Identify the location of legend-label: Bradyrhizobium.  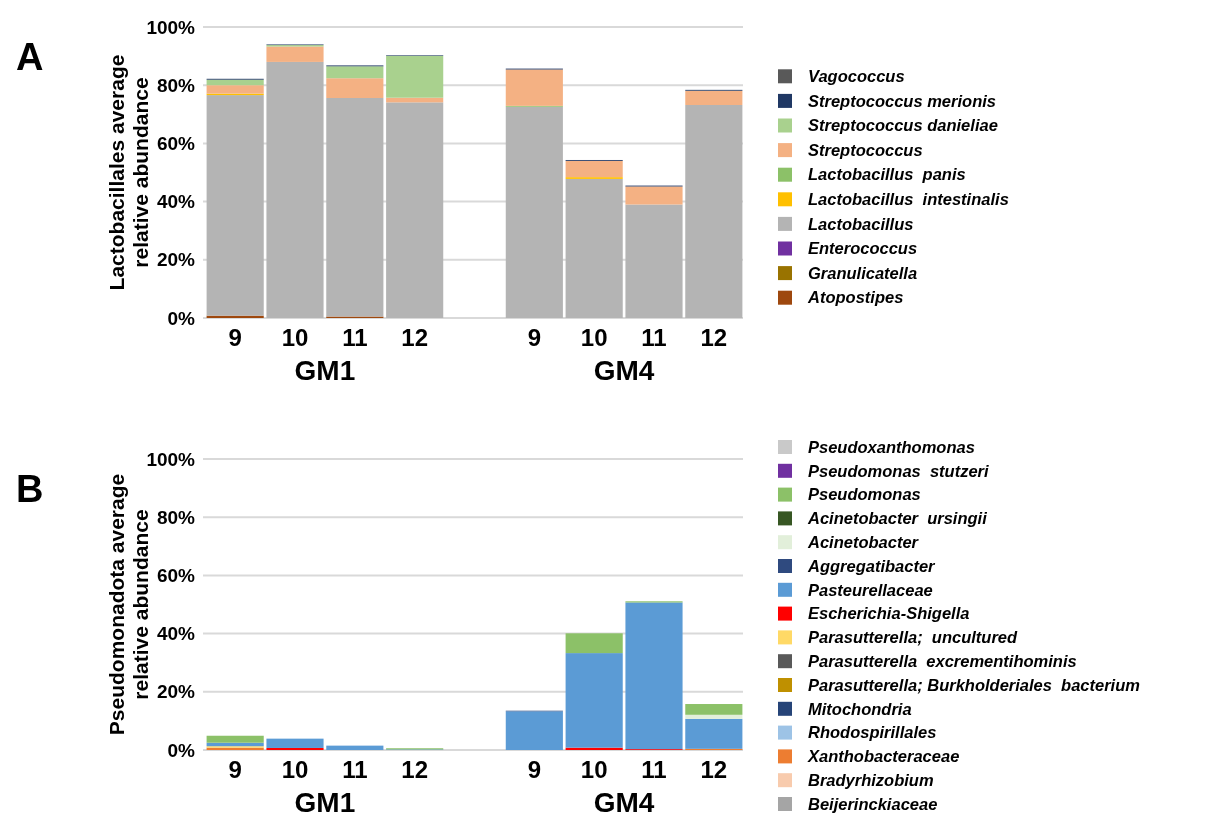
(871, 779).